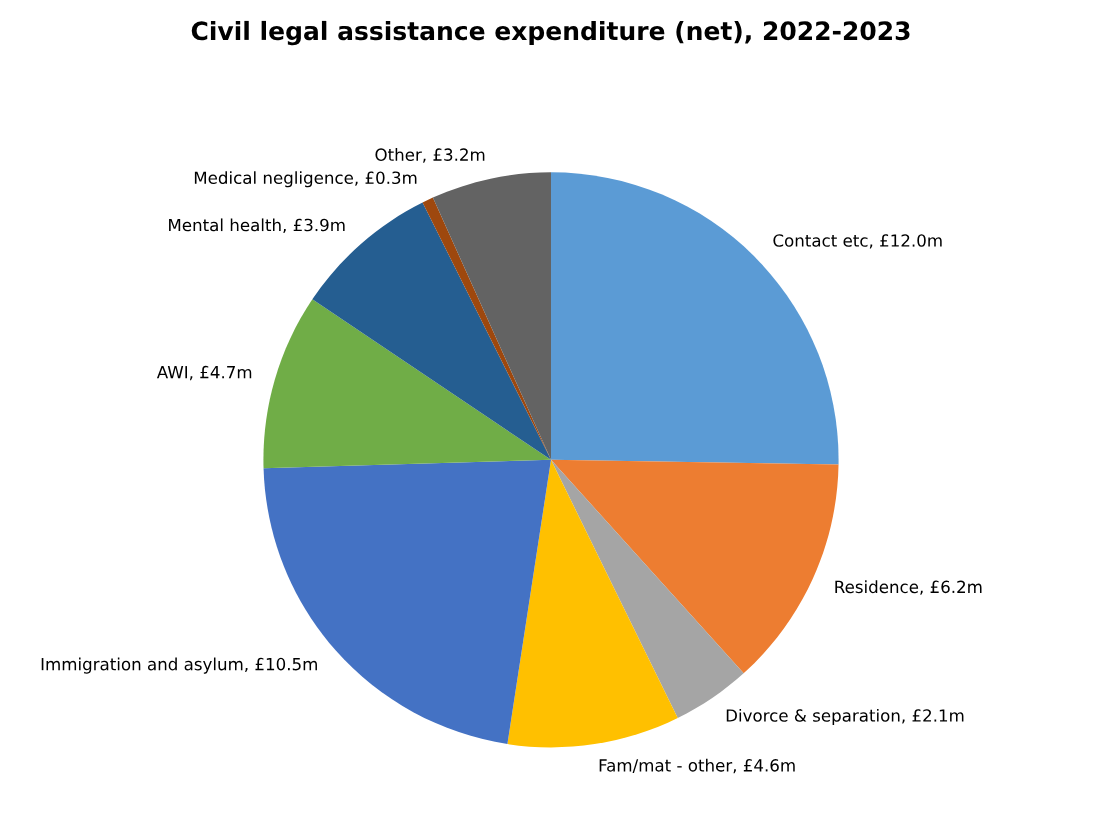 The height and width of the screenshot is (836, 1102). What do you see at coordinates (908, 587) in the screenshot?
I see `slice-label: Residence, £6.2m` at bounding box center [908, 587].